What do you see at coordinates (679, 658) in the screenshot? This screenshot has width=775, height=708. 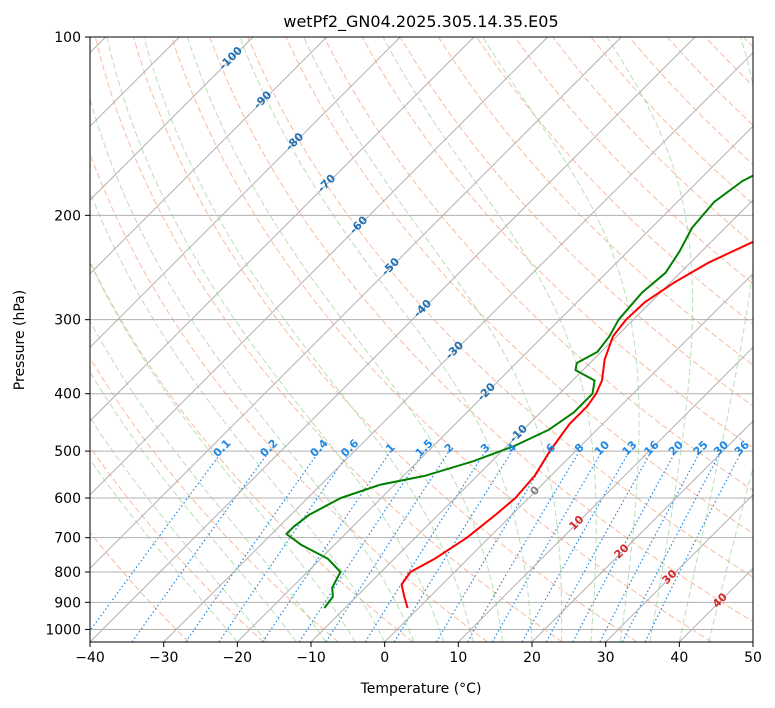 I see `x-tick-label: 40` at bounding box center [679, 658].